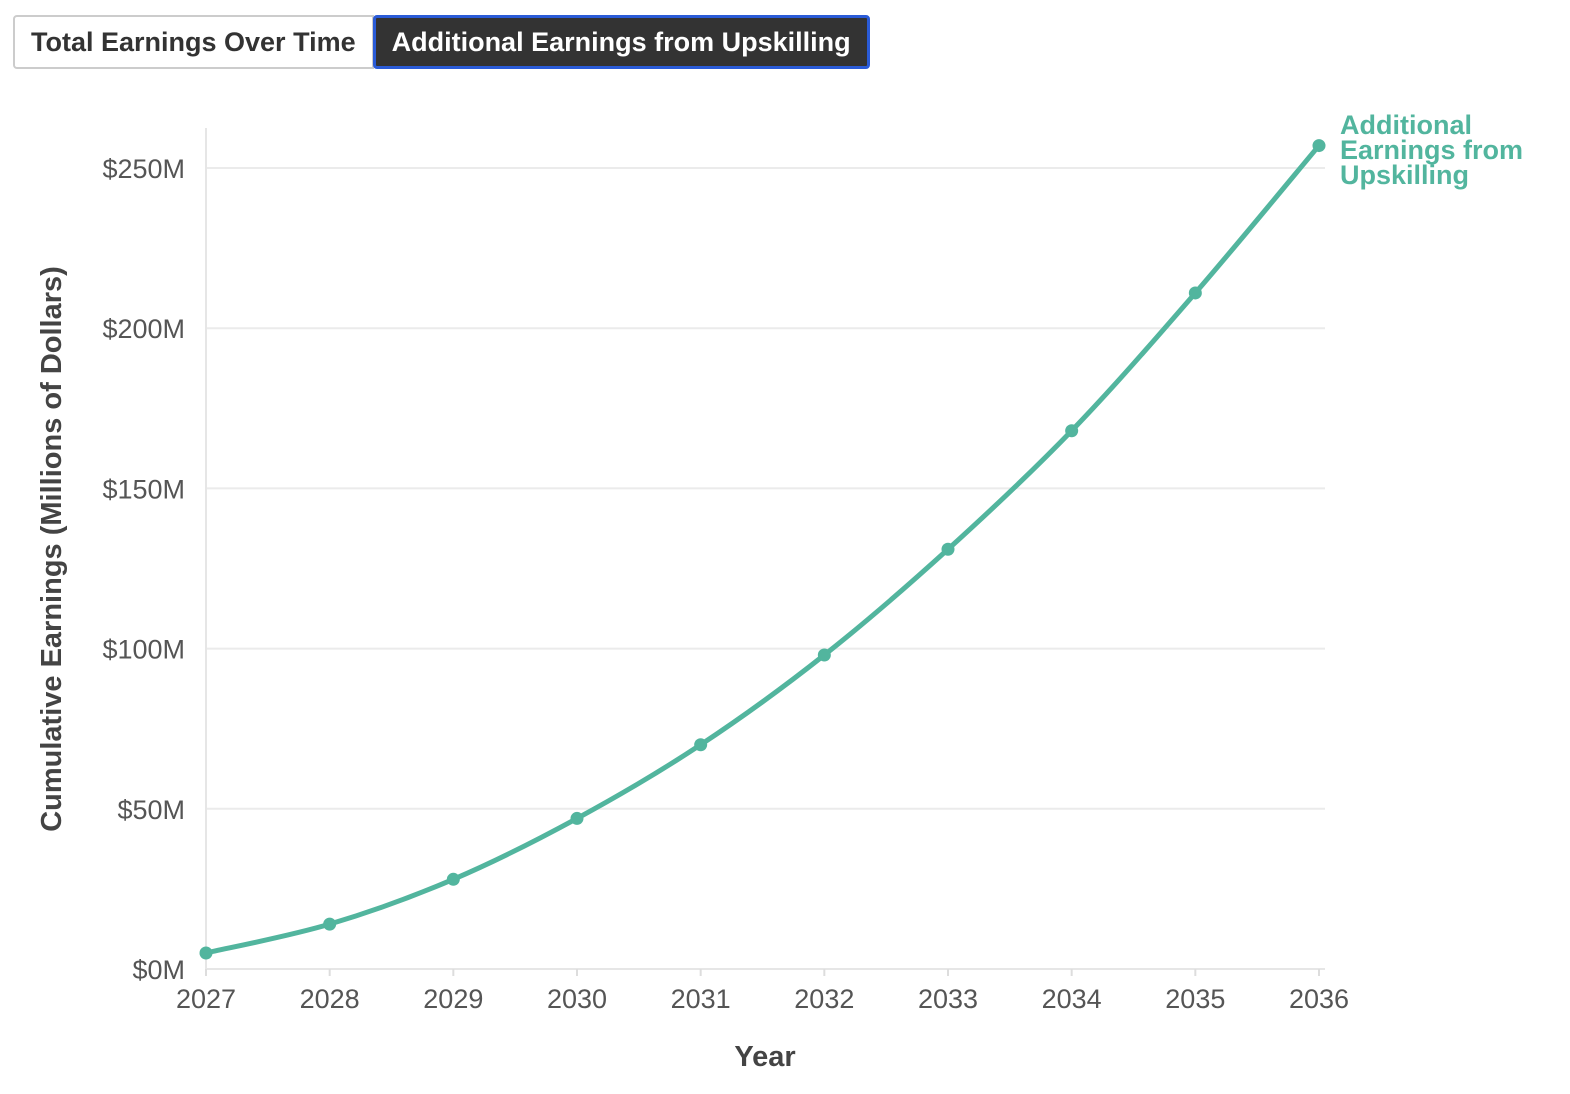  What do you see at coordinates (1319, 999) in the screenshot?
I see `x-tick-label: 2036` at bounding box center [1319, 999].